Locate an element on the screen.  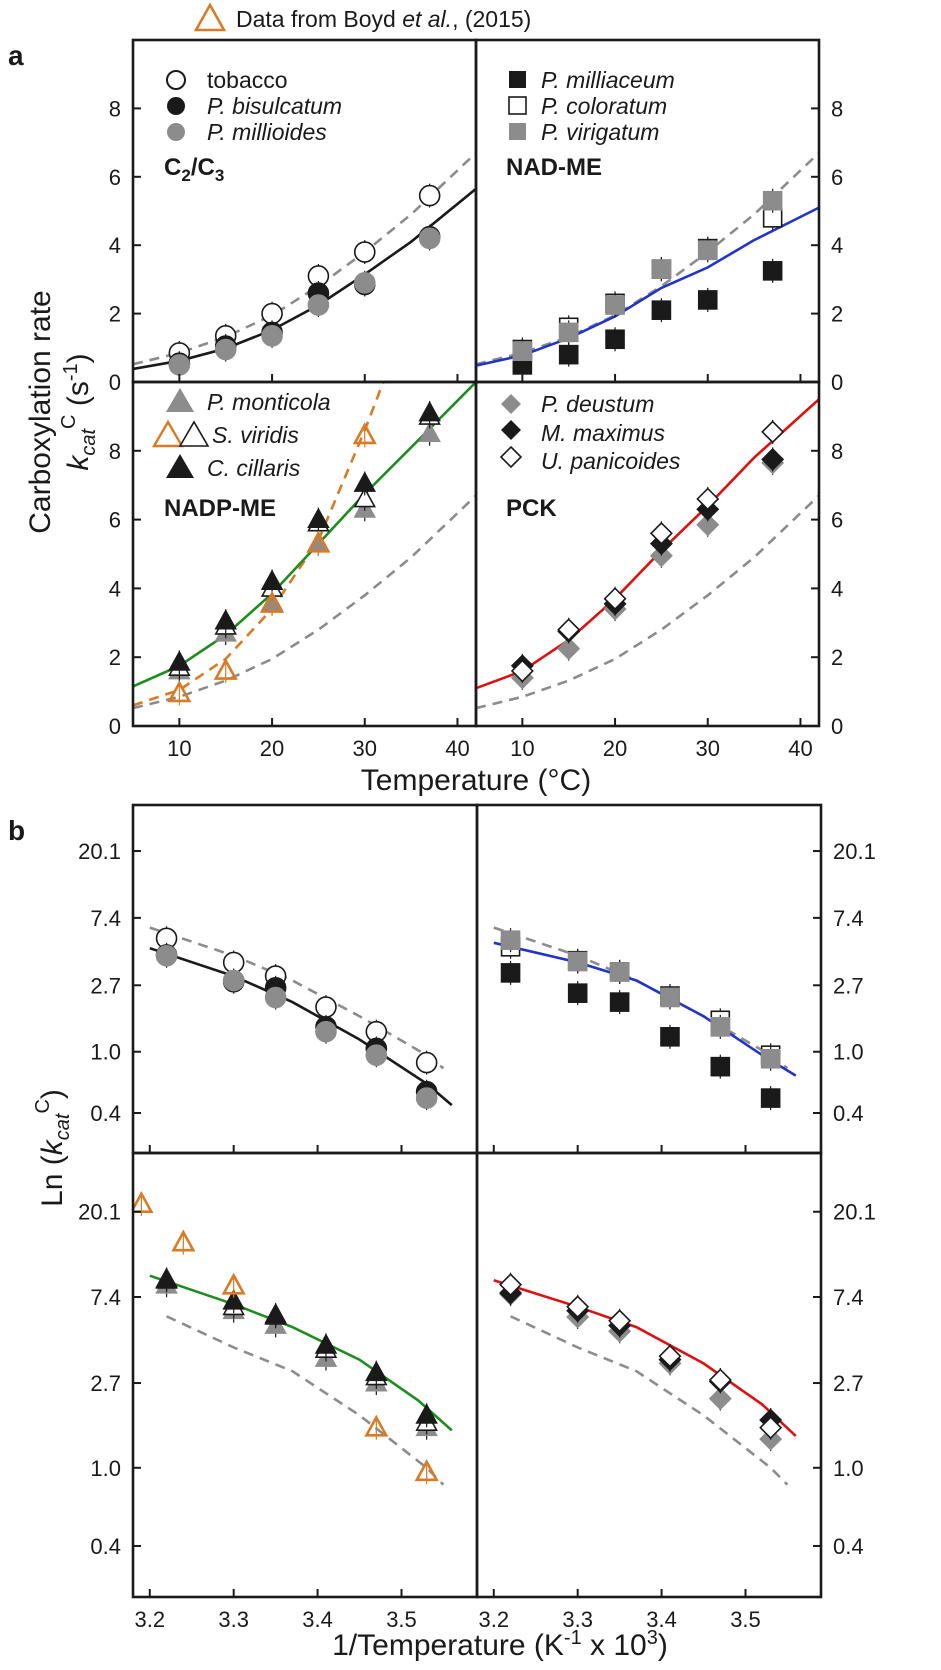
x-tick-label: 30 is located at coordinates (708, 748).